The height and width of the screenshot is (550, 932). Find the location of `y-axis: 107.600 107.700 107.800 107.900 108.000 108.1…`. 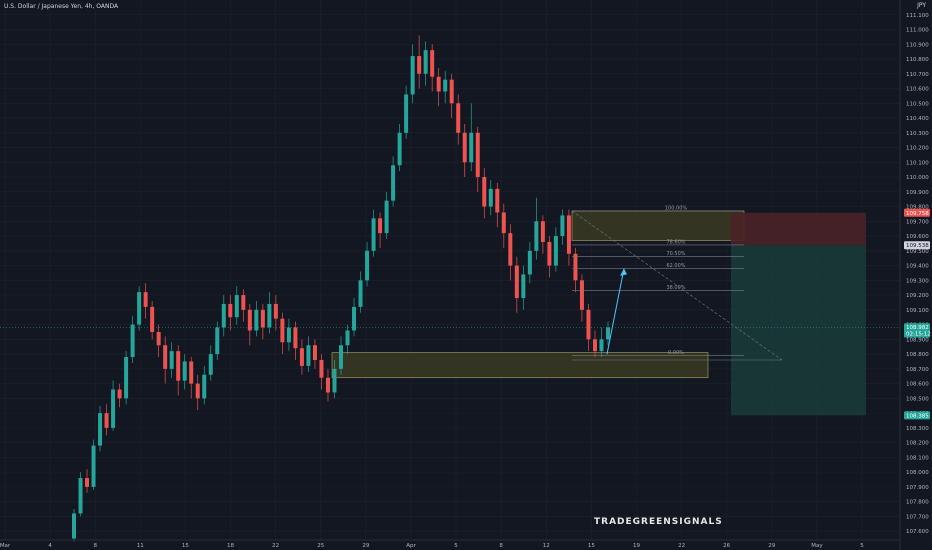

y-axis: 107.600 107.700 107.800 107.900 108.000 108.1… is located at coordinates (915, 275).